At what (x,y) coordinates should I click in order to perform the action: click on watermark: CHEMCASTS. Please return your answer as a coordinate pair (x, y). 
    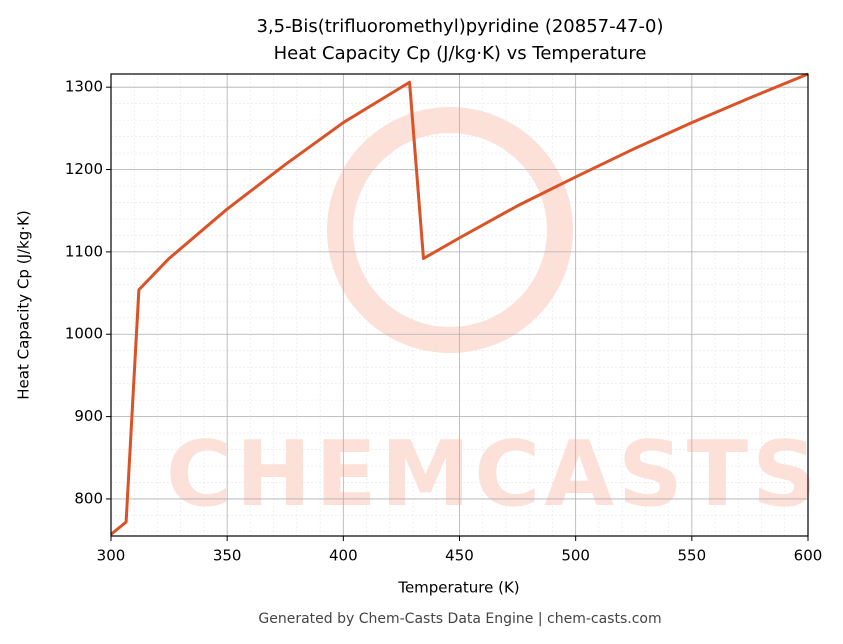
    Looking at the image, I should click on (493, 474).